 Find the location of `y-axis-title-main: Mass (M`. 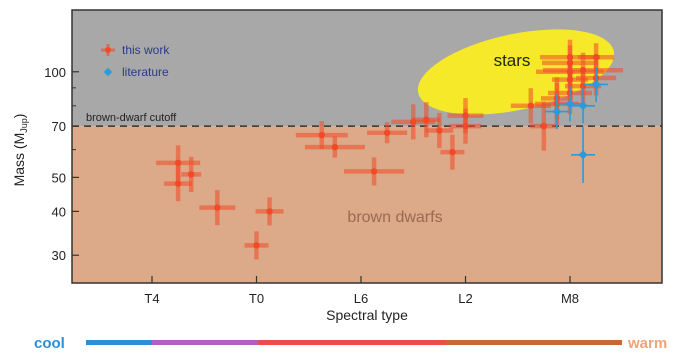

y-axis-title-main: Mass (M is located at coordinates (19, 160).